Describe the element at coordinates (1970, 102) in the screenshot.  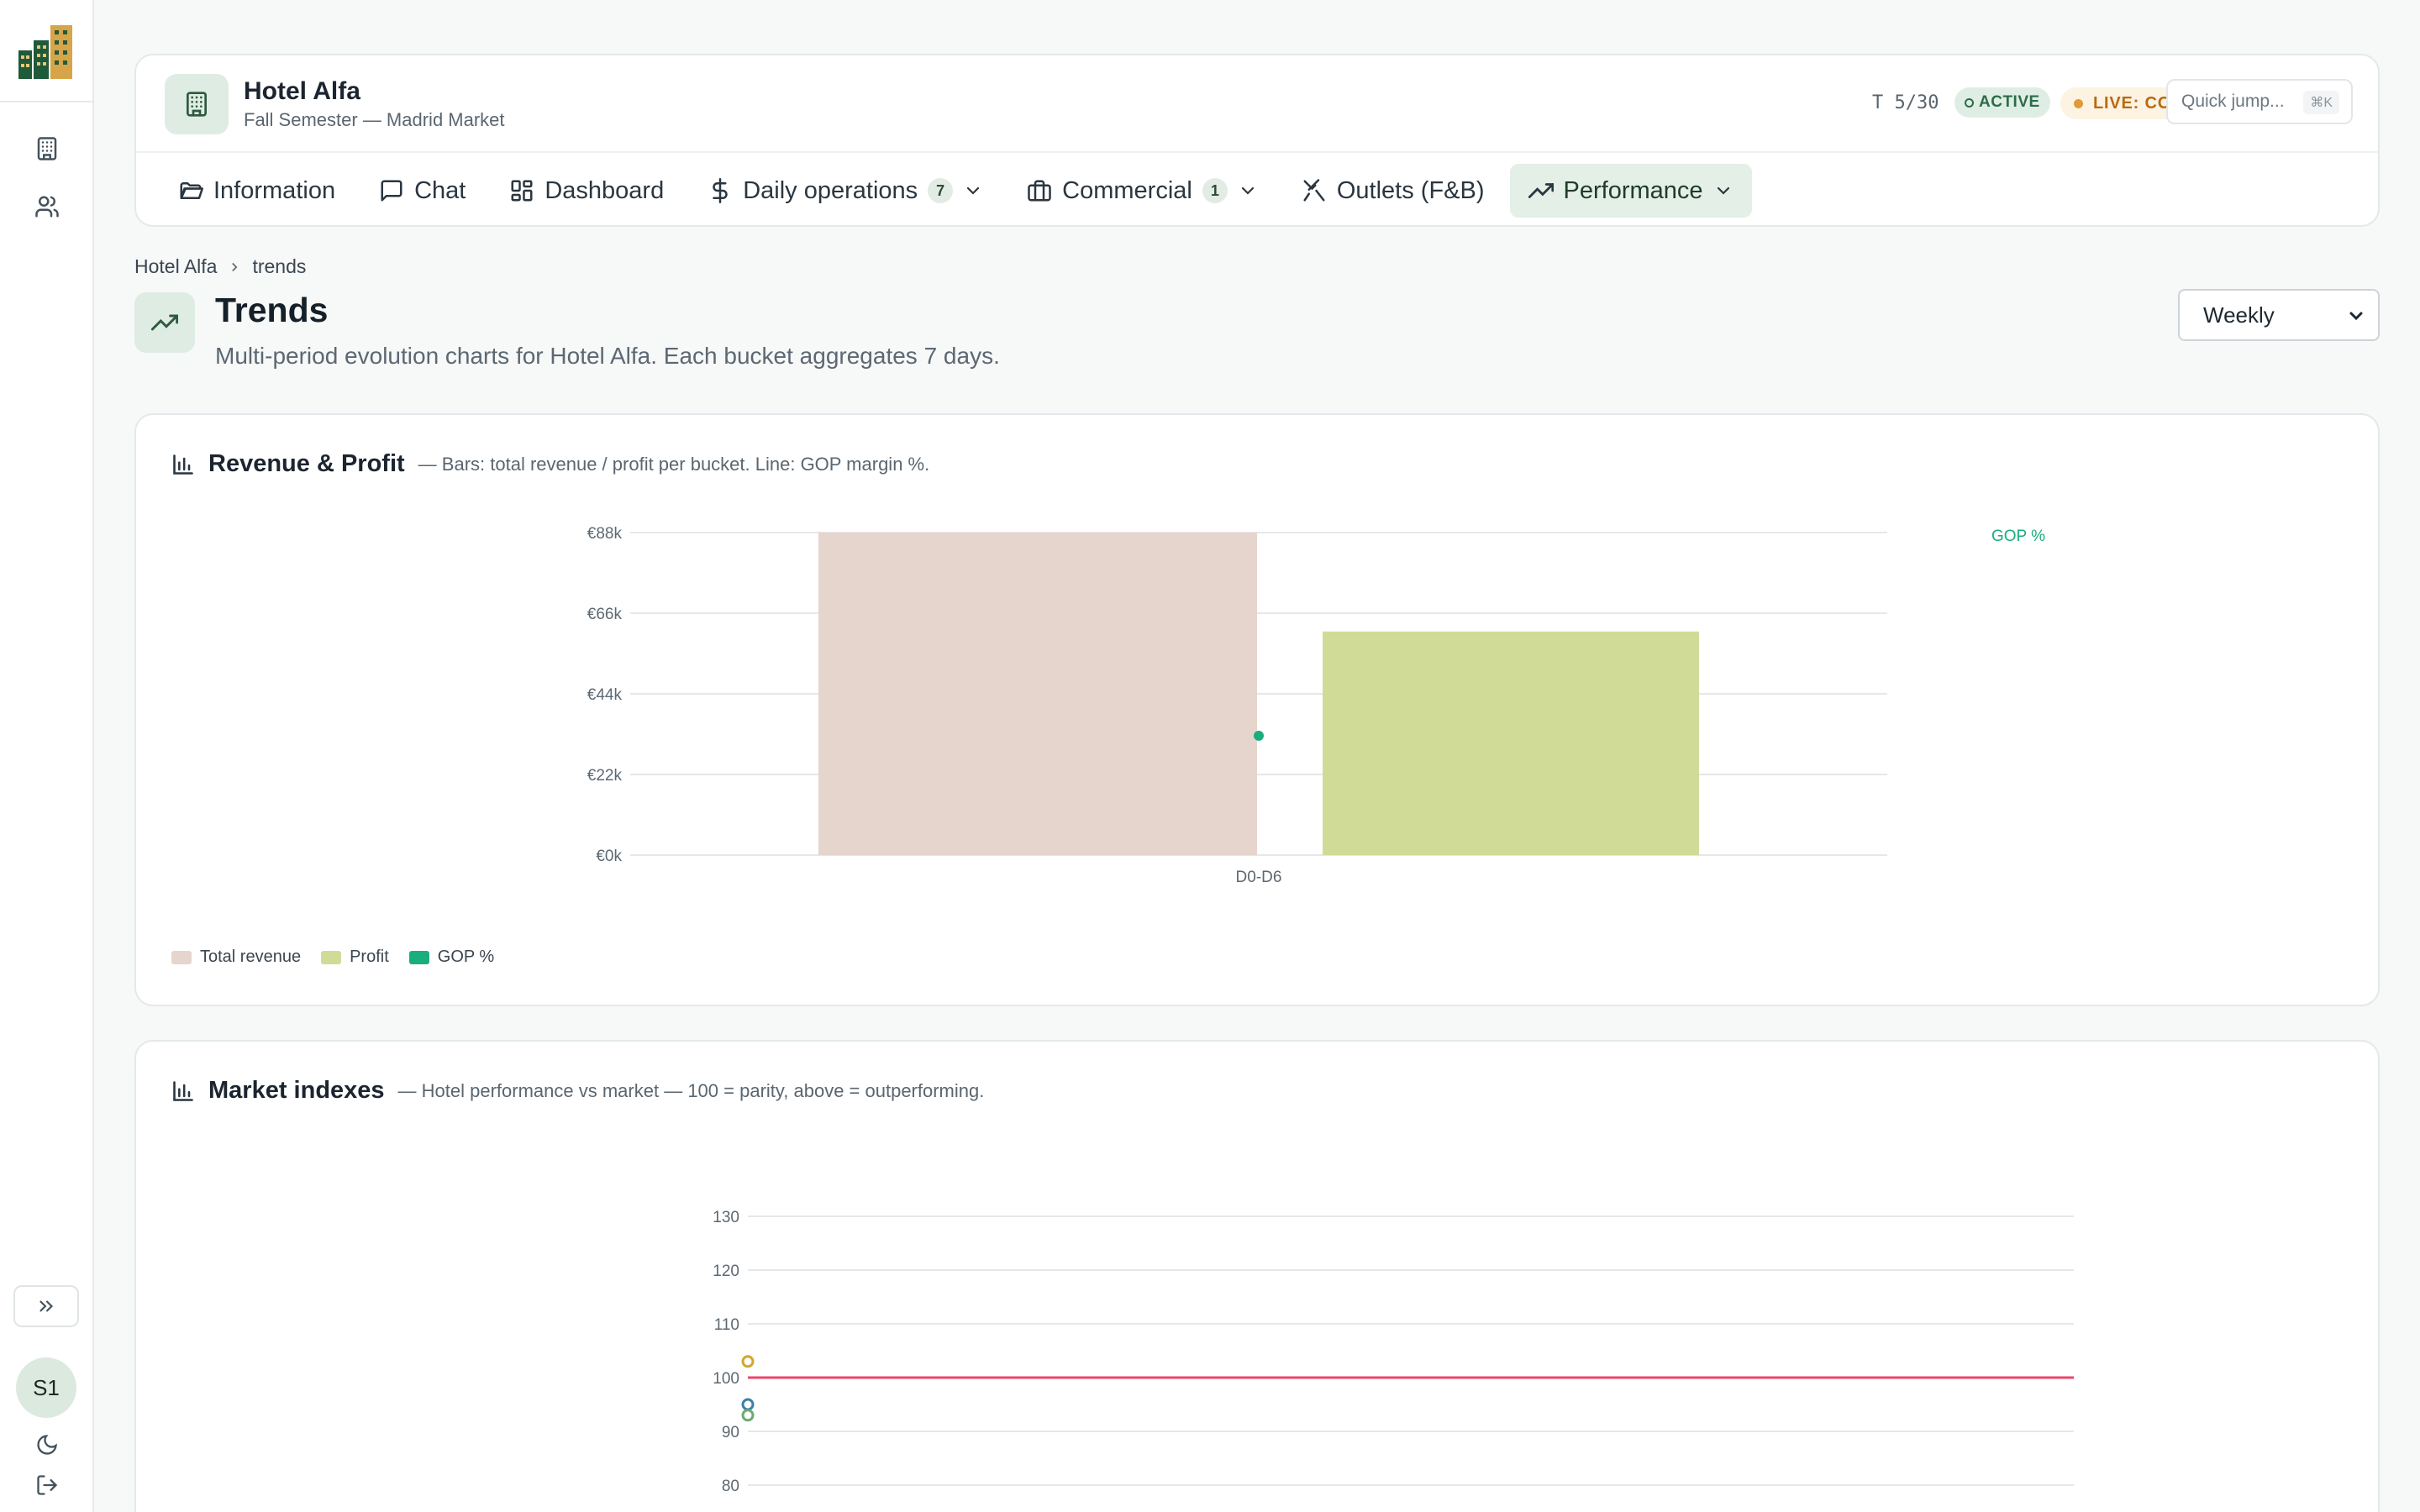
I see `status-ring-icon` at that location.